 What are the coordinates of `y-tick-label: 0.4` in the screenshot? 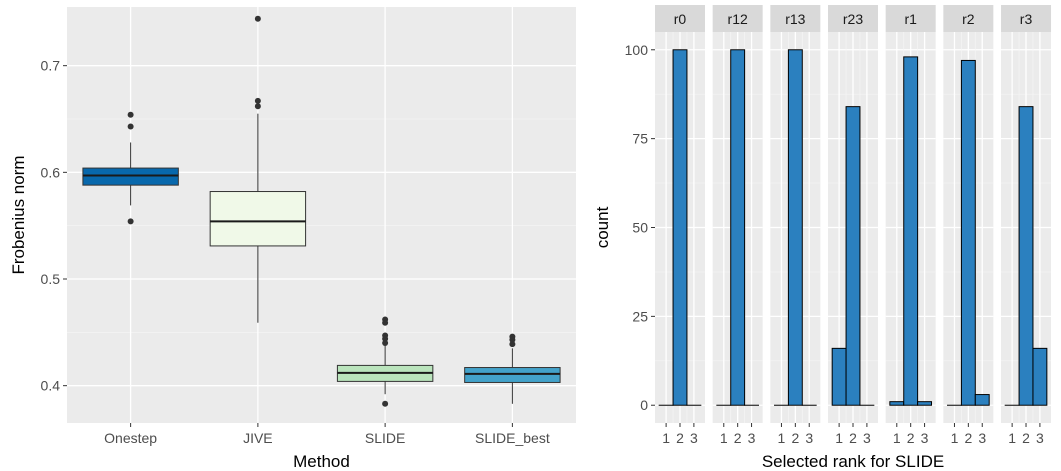 It's located at (51, 386).